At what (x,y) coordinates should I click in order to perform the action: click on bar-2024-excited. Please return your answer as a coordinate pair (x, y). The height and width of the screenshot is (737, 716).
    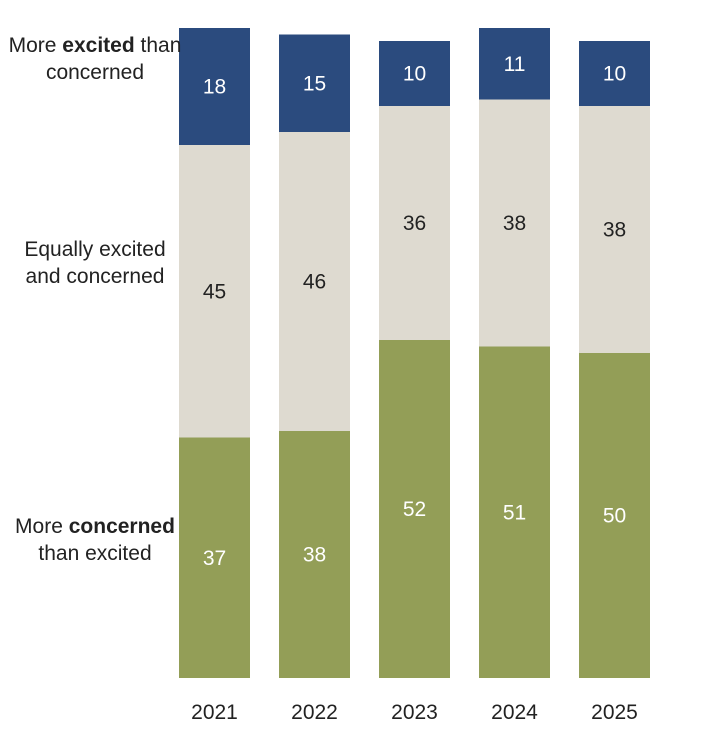
    Looking at the image, I should click on (514, 64).